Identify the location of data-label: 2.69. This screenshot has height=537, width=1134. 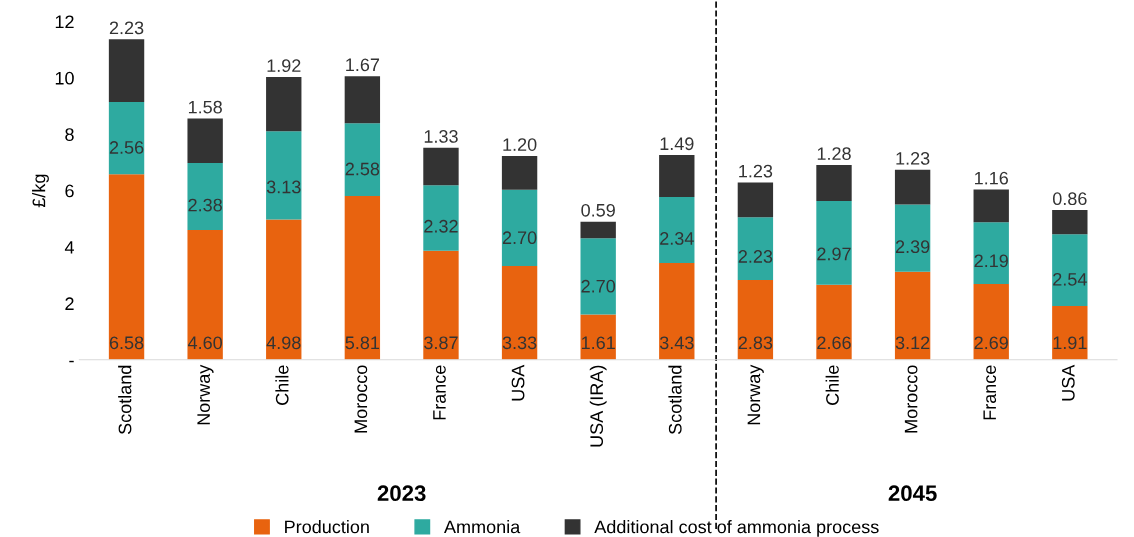
(991, 343).